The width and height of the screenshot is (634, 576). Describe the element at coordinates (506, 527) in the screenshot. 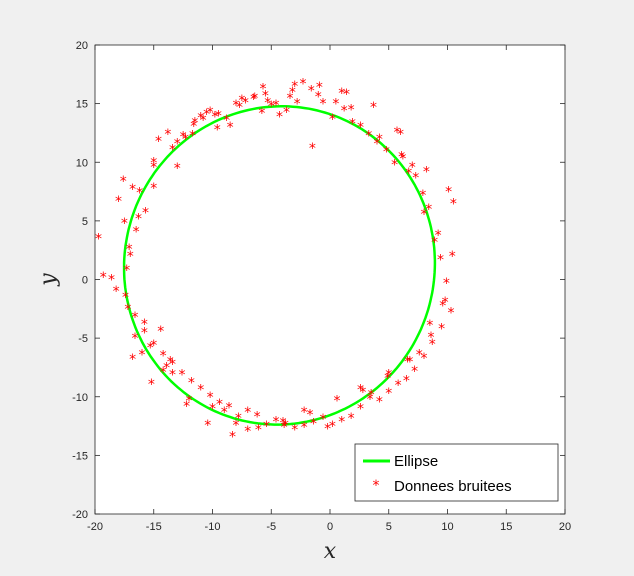

I see `x-tick-label: 15` at that location.